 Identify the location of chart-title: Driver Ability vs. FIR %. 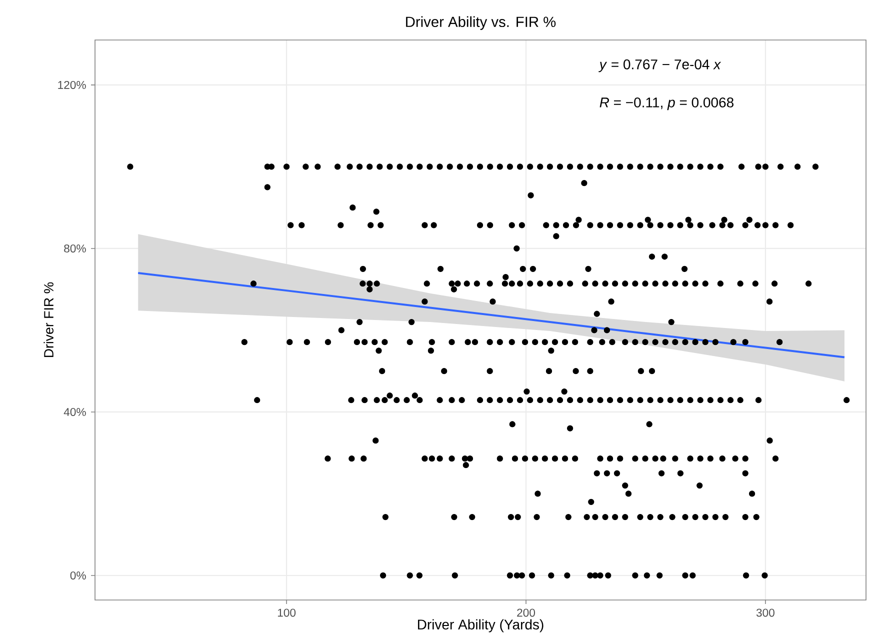
(481, 23).